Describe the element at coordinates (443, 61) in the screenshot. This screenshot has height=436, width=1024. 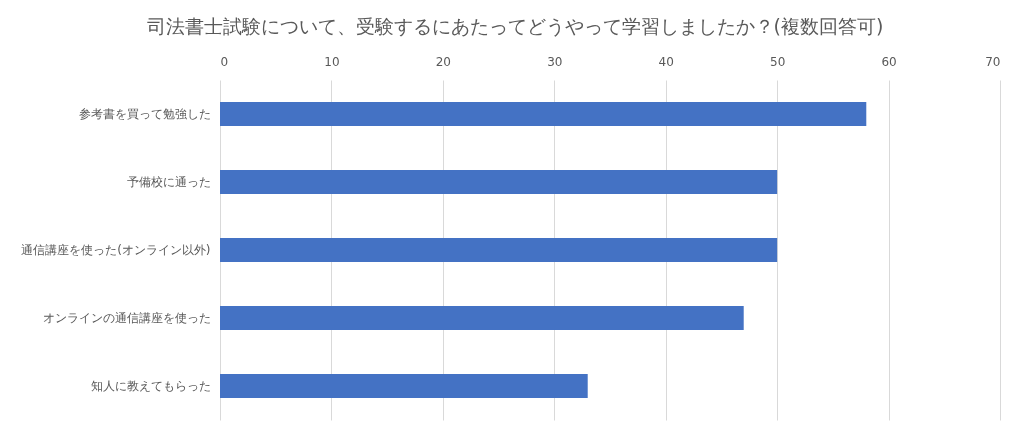
I see `x-tick-label: 20` at that location.